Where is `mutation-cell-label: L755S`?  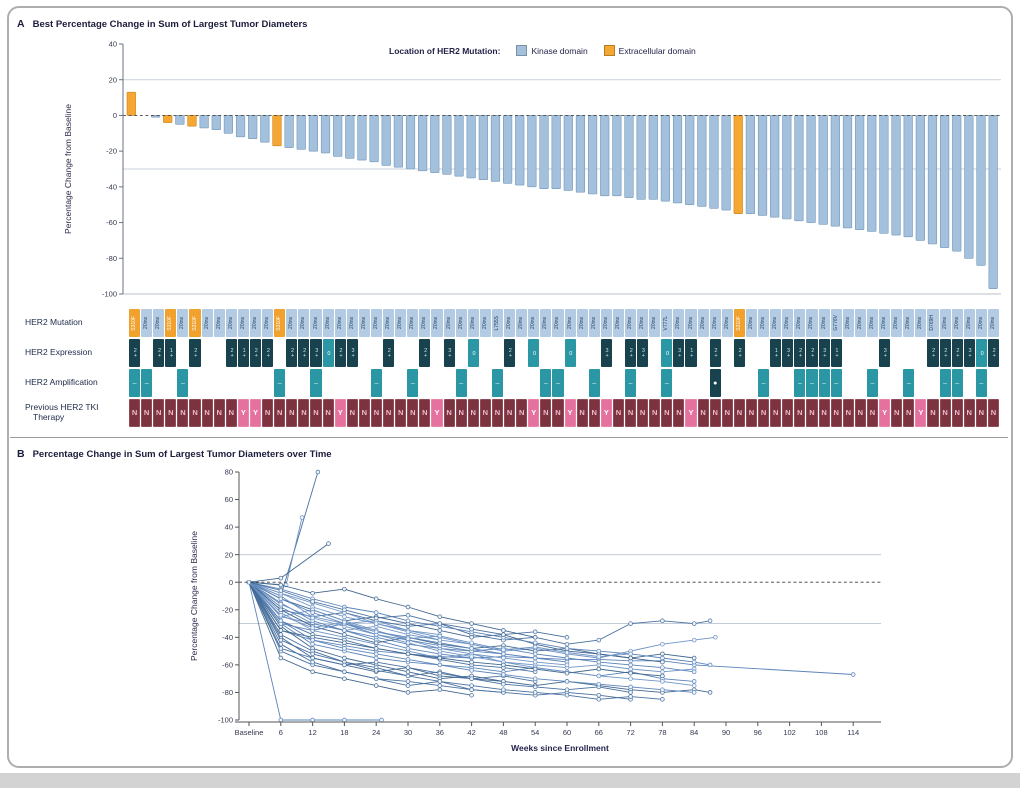 mutation-cell-label: L755S is located at coordinates (496, 323).